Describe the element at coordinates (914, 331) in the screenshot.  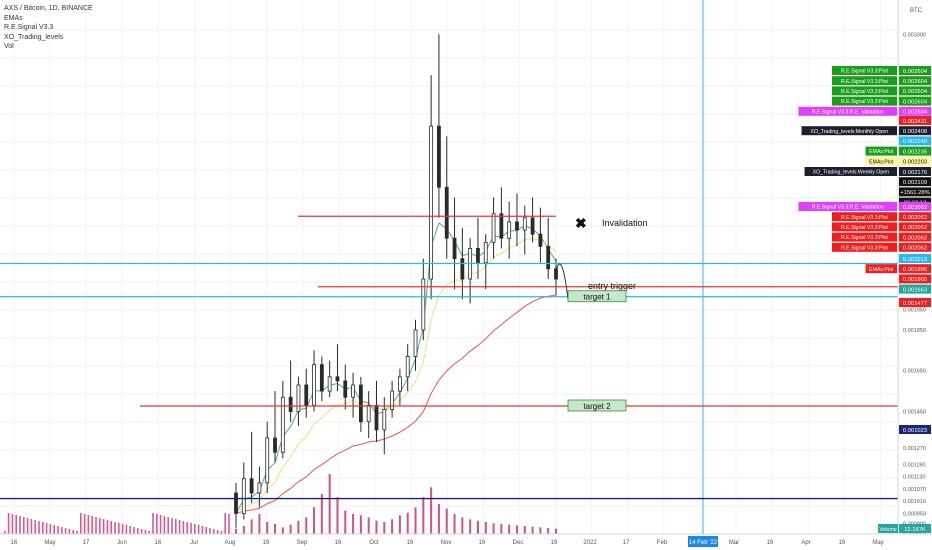
I see `y-tick-label: 0.001850` at that location.